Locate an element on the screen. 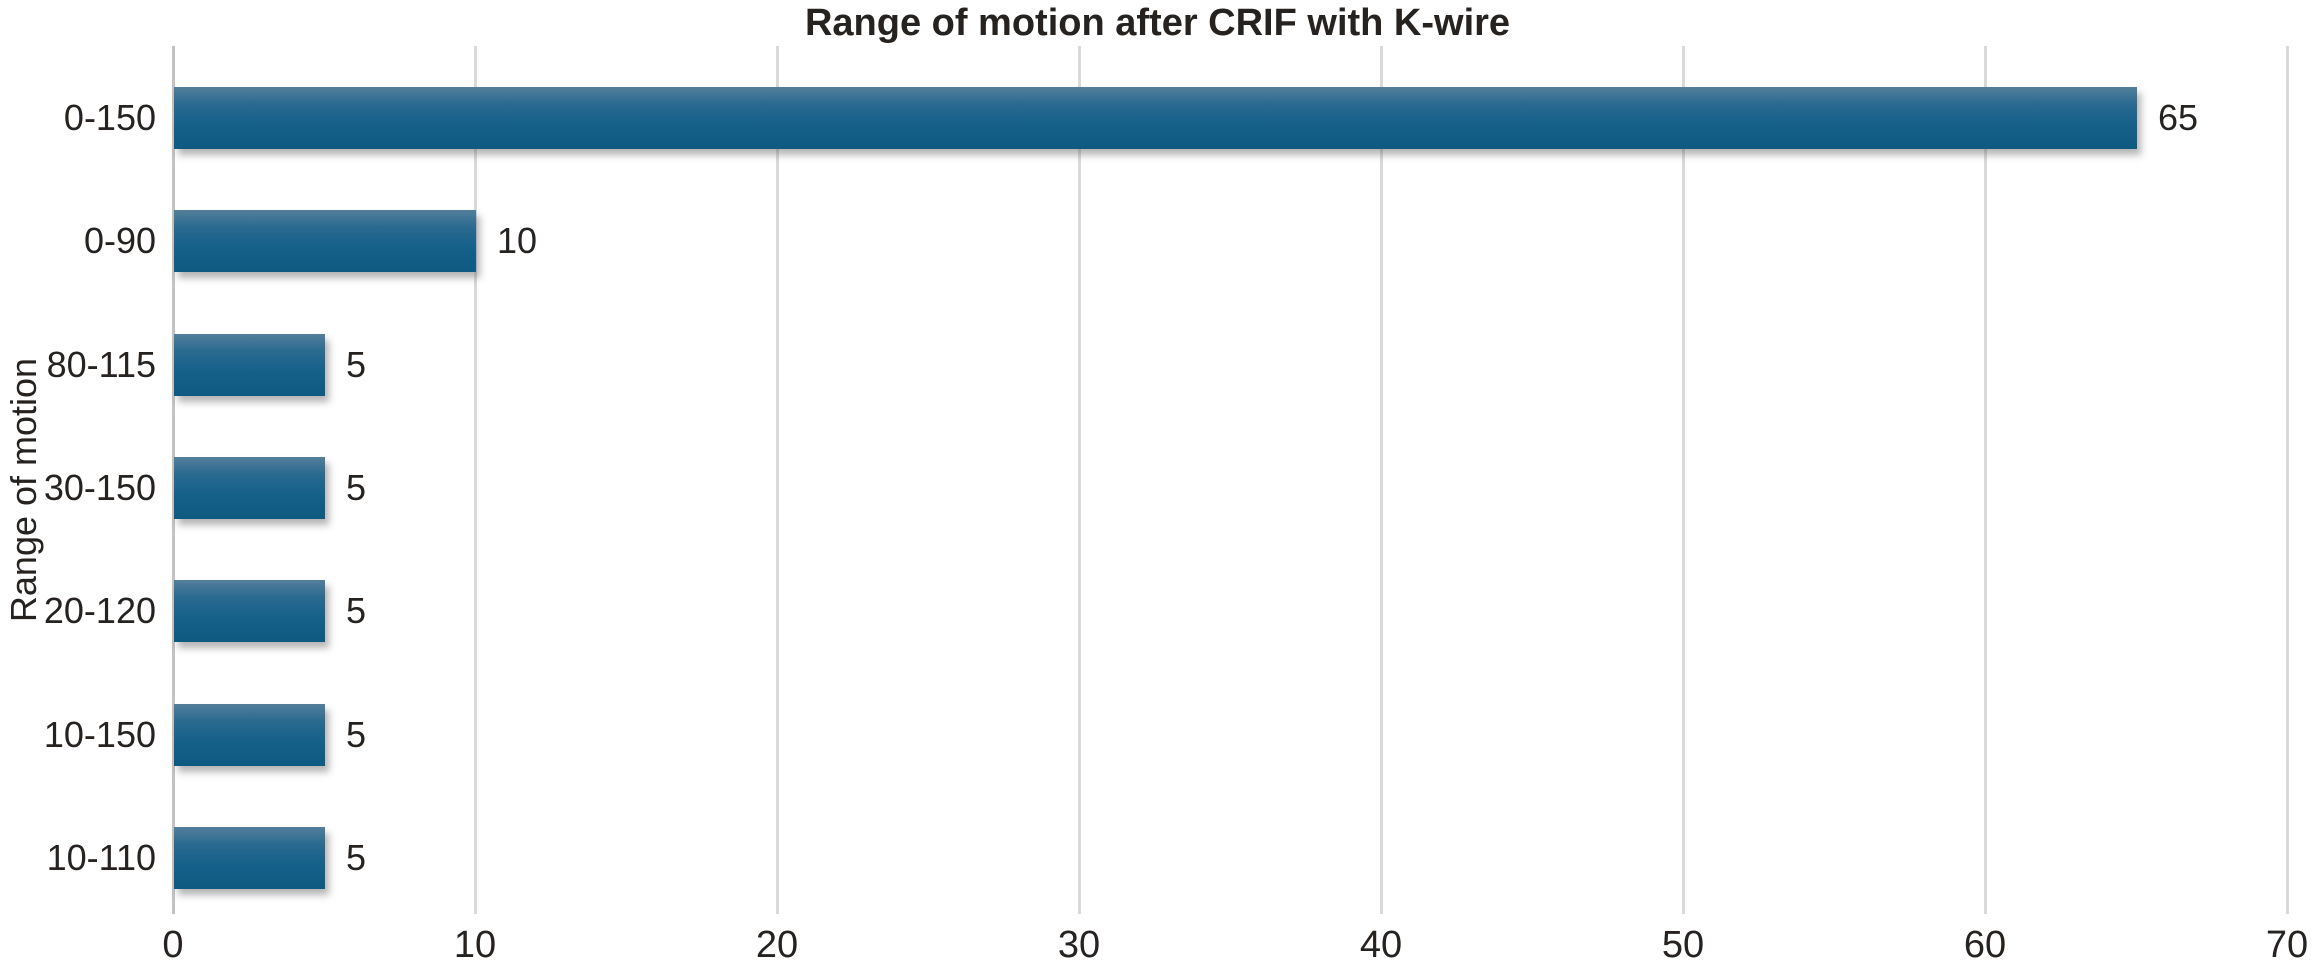  x-tick-label: 10 is located at coordinates (475, 945).